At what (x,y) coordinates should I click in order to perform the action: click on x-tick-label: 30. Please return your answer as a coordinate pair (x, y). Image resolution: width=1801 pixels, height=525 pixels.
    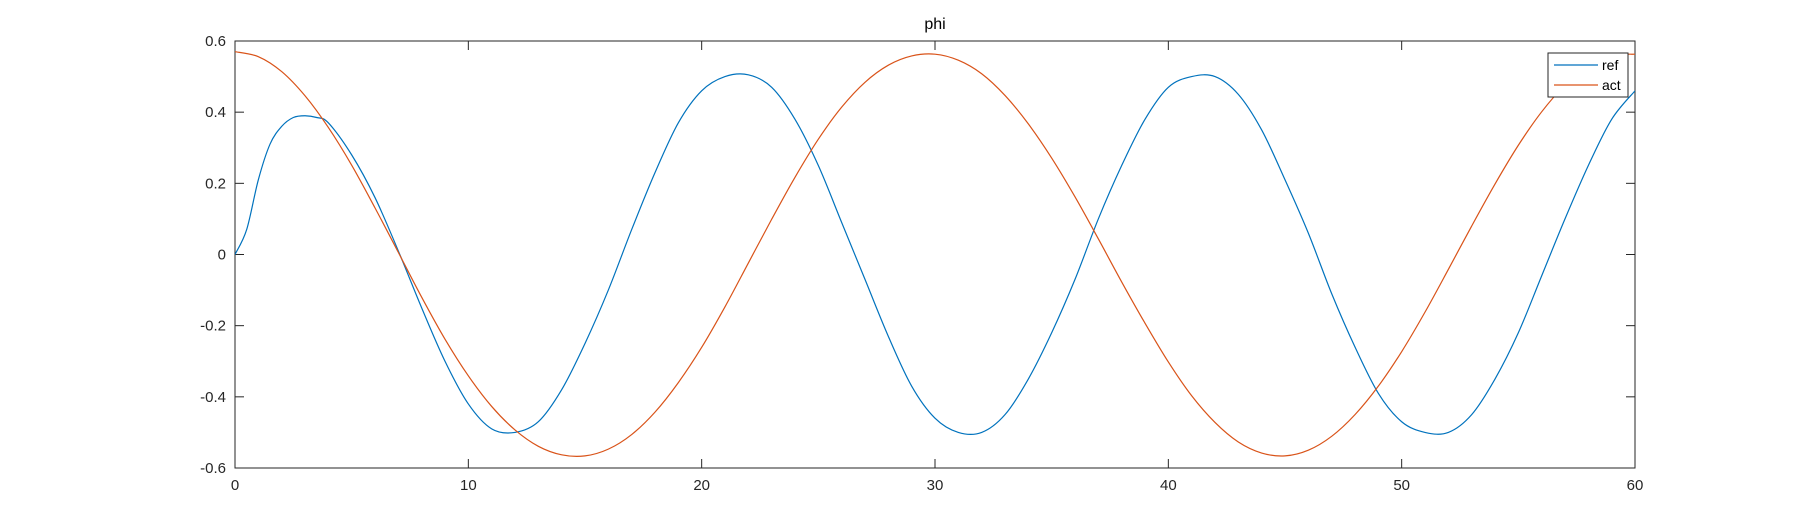
    Looking at the image, I should click on (935, 485).